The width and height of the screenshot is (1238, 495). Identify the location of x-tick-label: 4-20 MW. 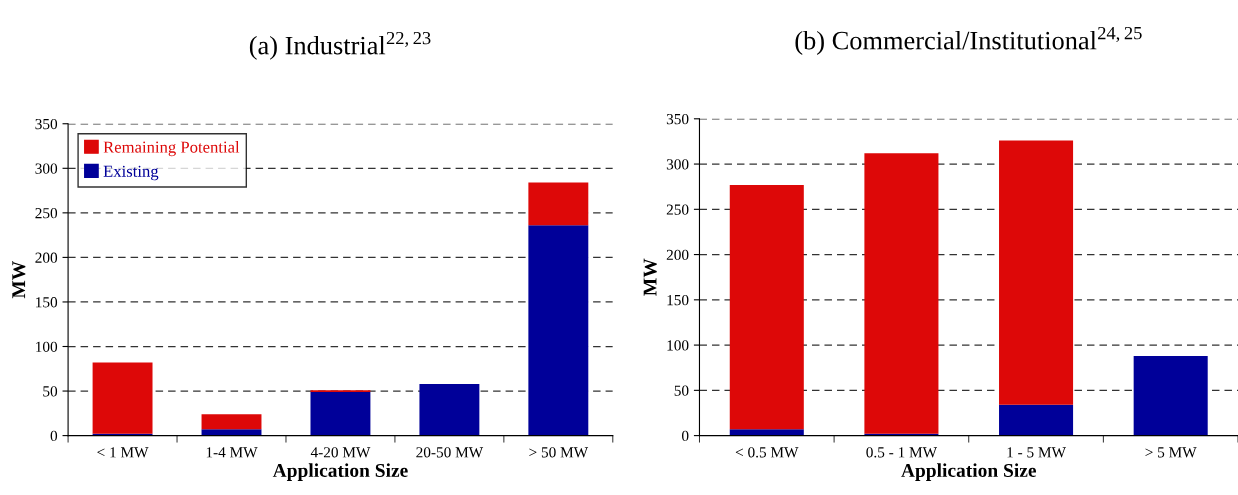
(340, 452).